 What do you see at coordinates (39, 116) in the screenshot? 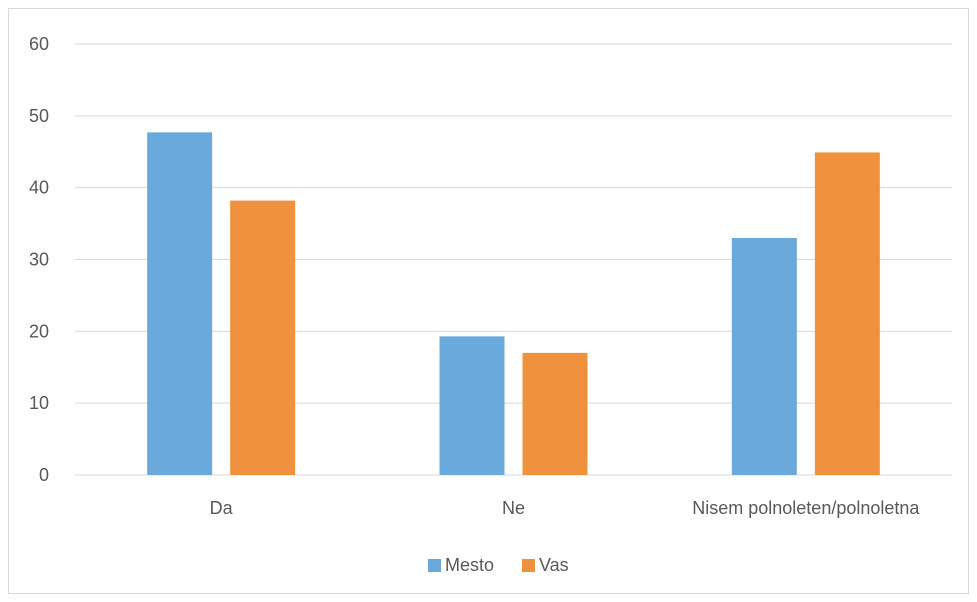
I see `y-tick-label: 50` at bounding box center [39, 116].